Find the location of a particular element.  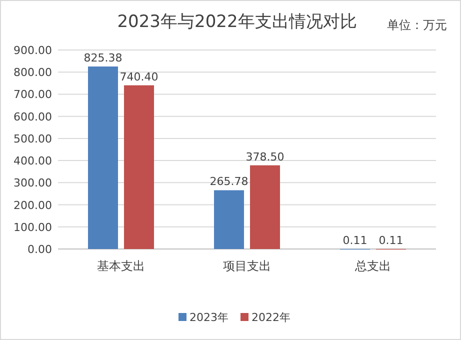

y-tick-label: 500.00 is located at coordinates (33, 139).